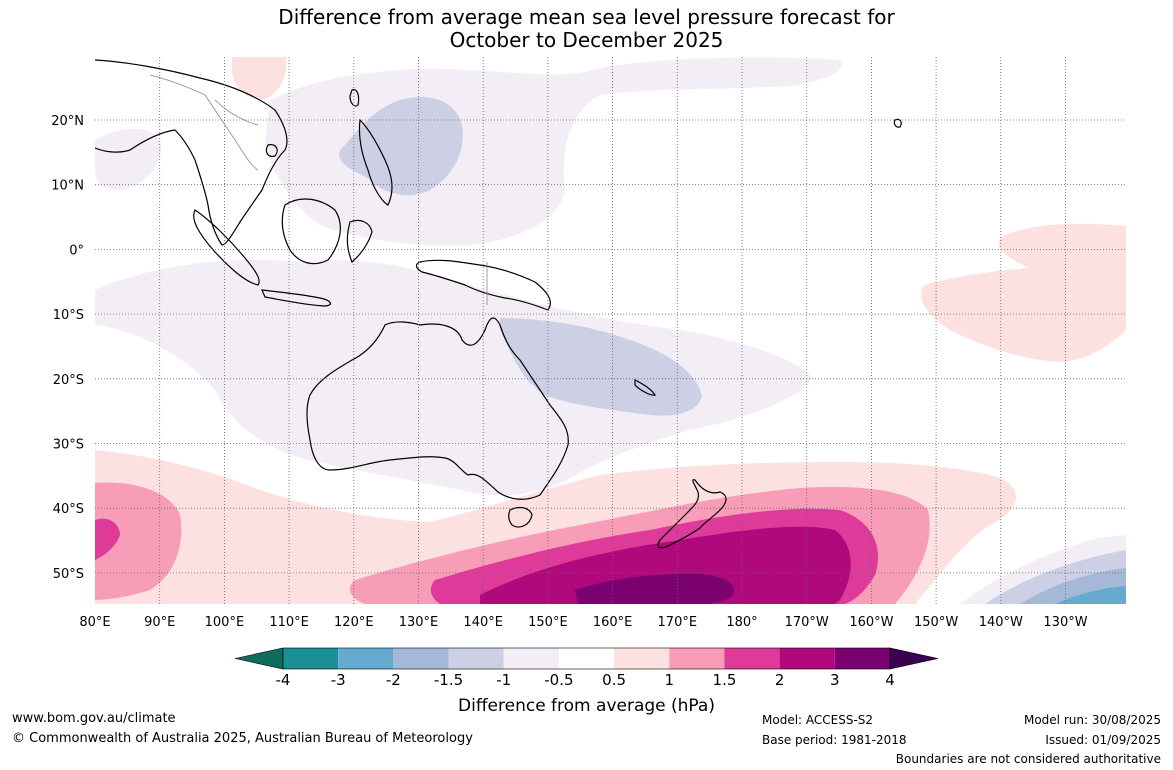  Describe the element at coordinates (818, 720) in the screenshot. I see `footer-model: Model: ACCESS-S2` at that location.